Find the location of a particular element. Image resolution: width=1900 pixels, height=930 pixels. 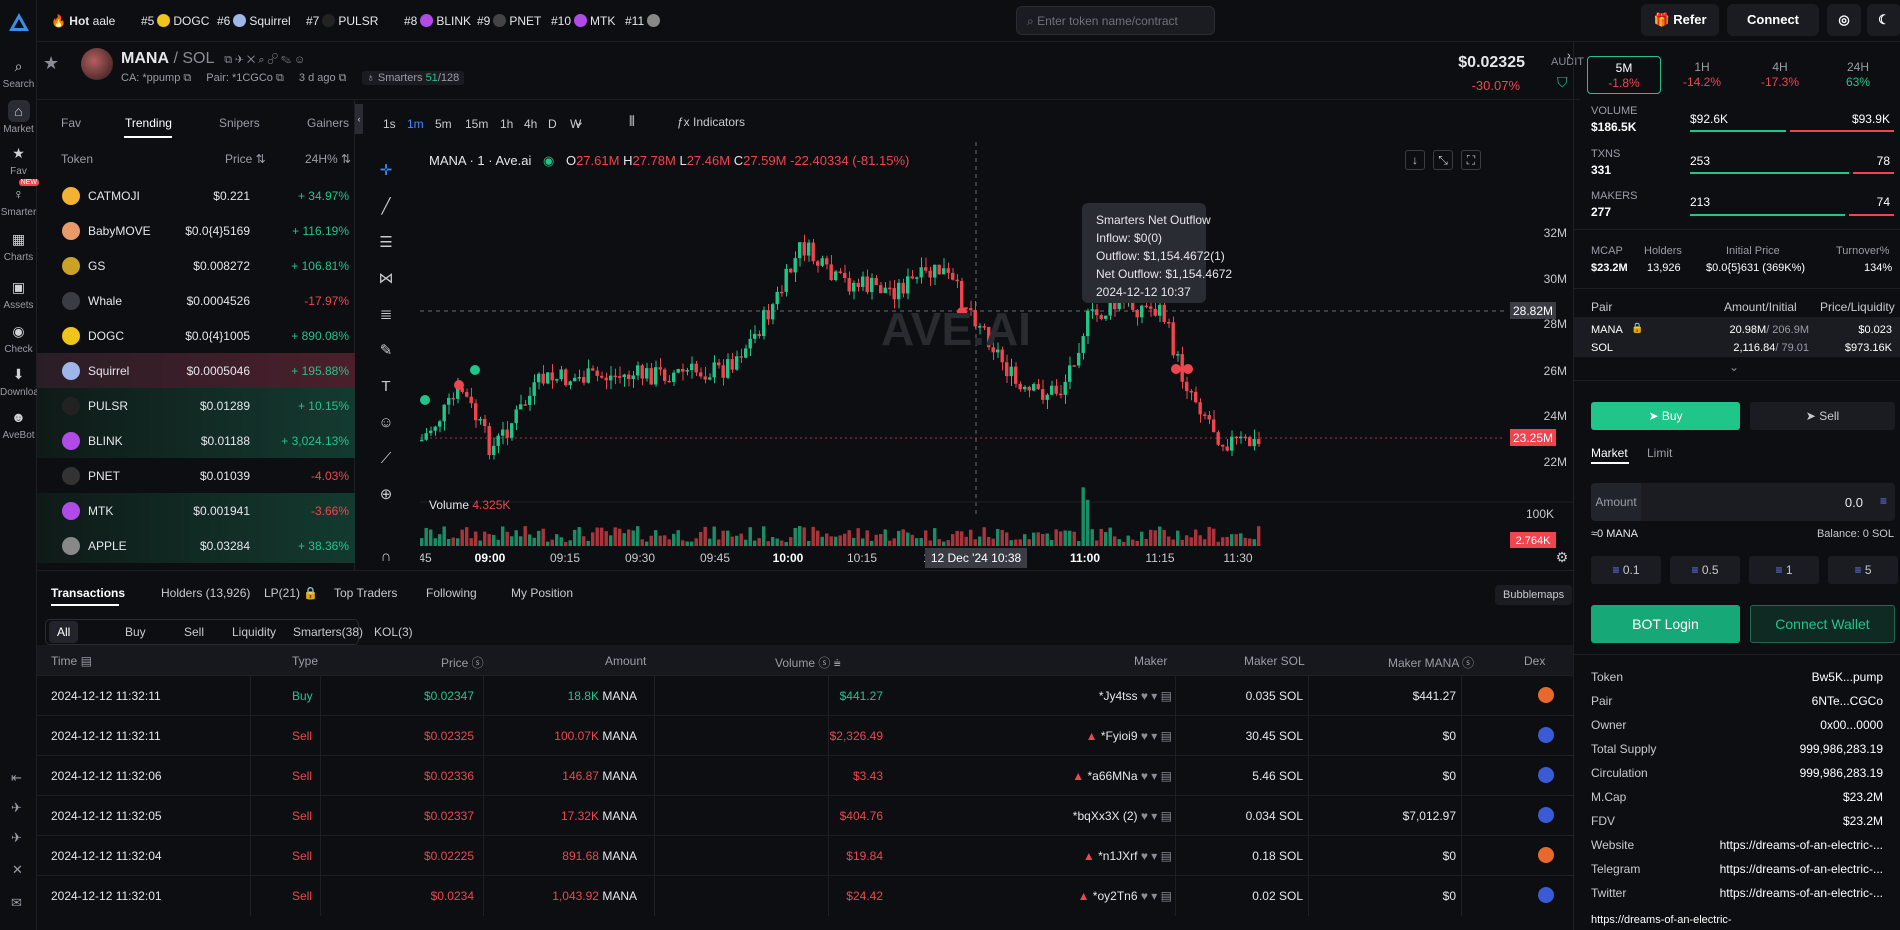

tab-holders: Holders (13,926) is located at coordinates (206, 593).